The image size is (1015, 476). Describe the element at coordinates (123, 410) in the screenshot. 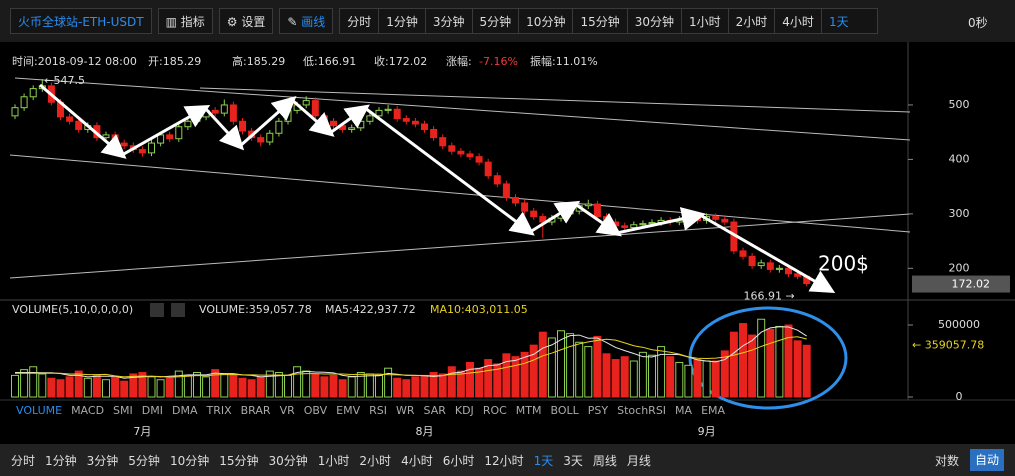

I see `indicator-tab: SMI` at that location.